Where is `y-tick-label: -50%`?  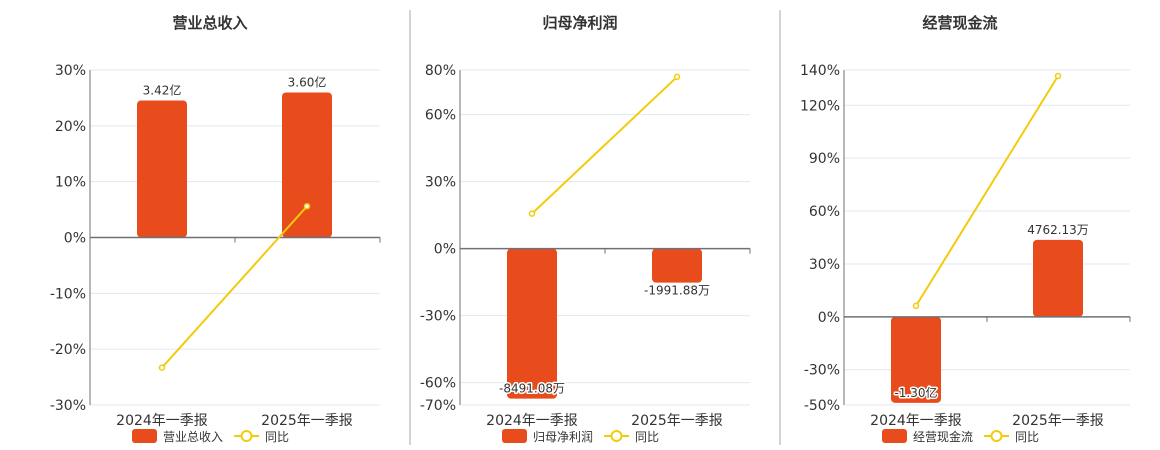
y-tick-label: -50% is located at coordinates (822, 406).